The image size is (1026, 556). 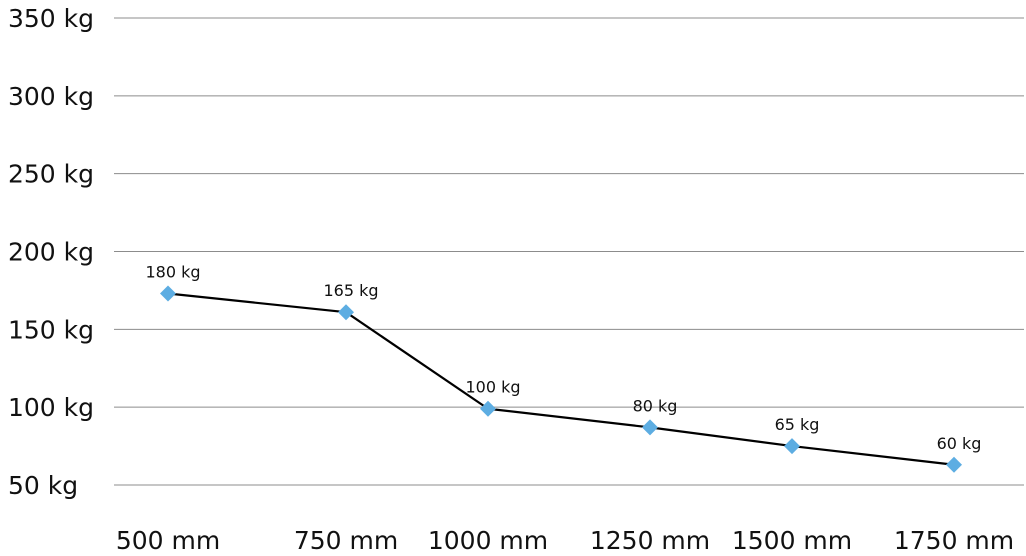 What do you see at coordinates (168, 540) in the screenshot?
I see `x-tick-label: 500 mm` at bounding box center [168, 540].